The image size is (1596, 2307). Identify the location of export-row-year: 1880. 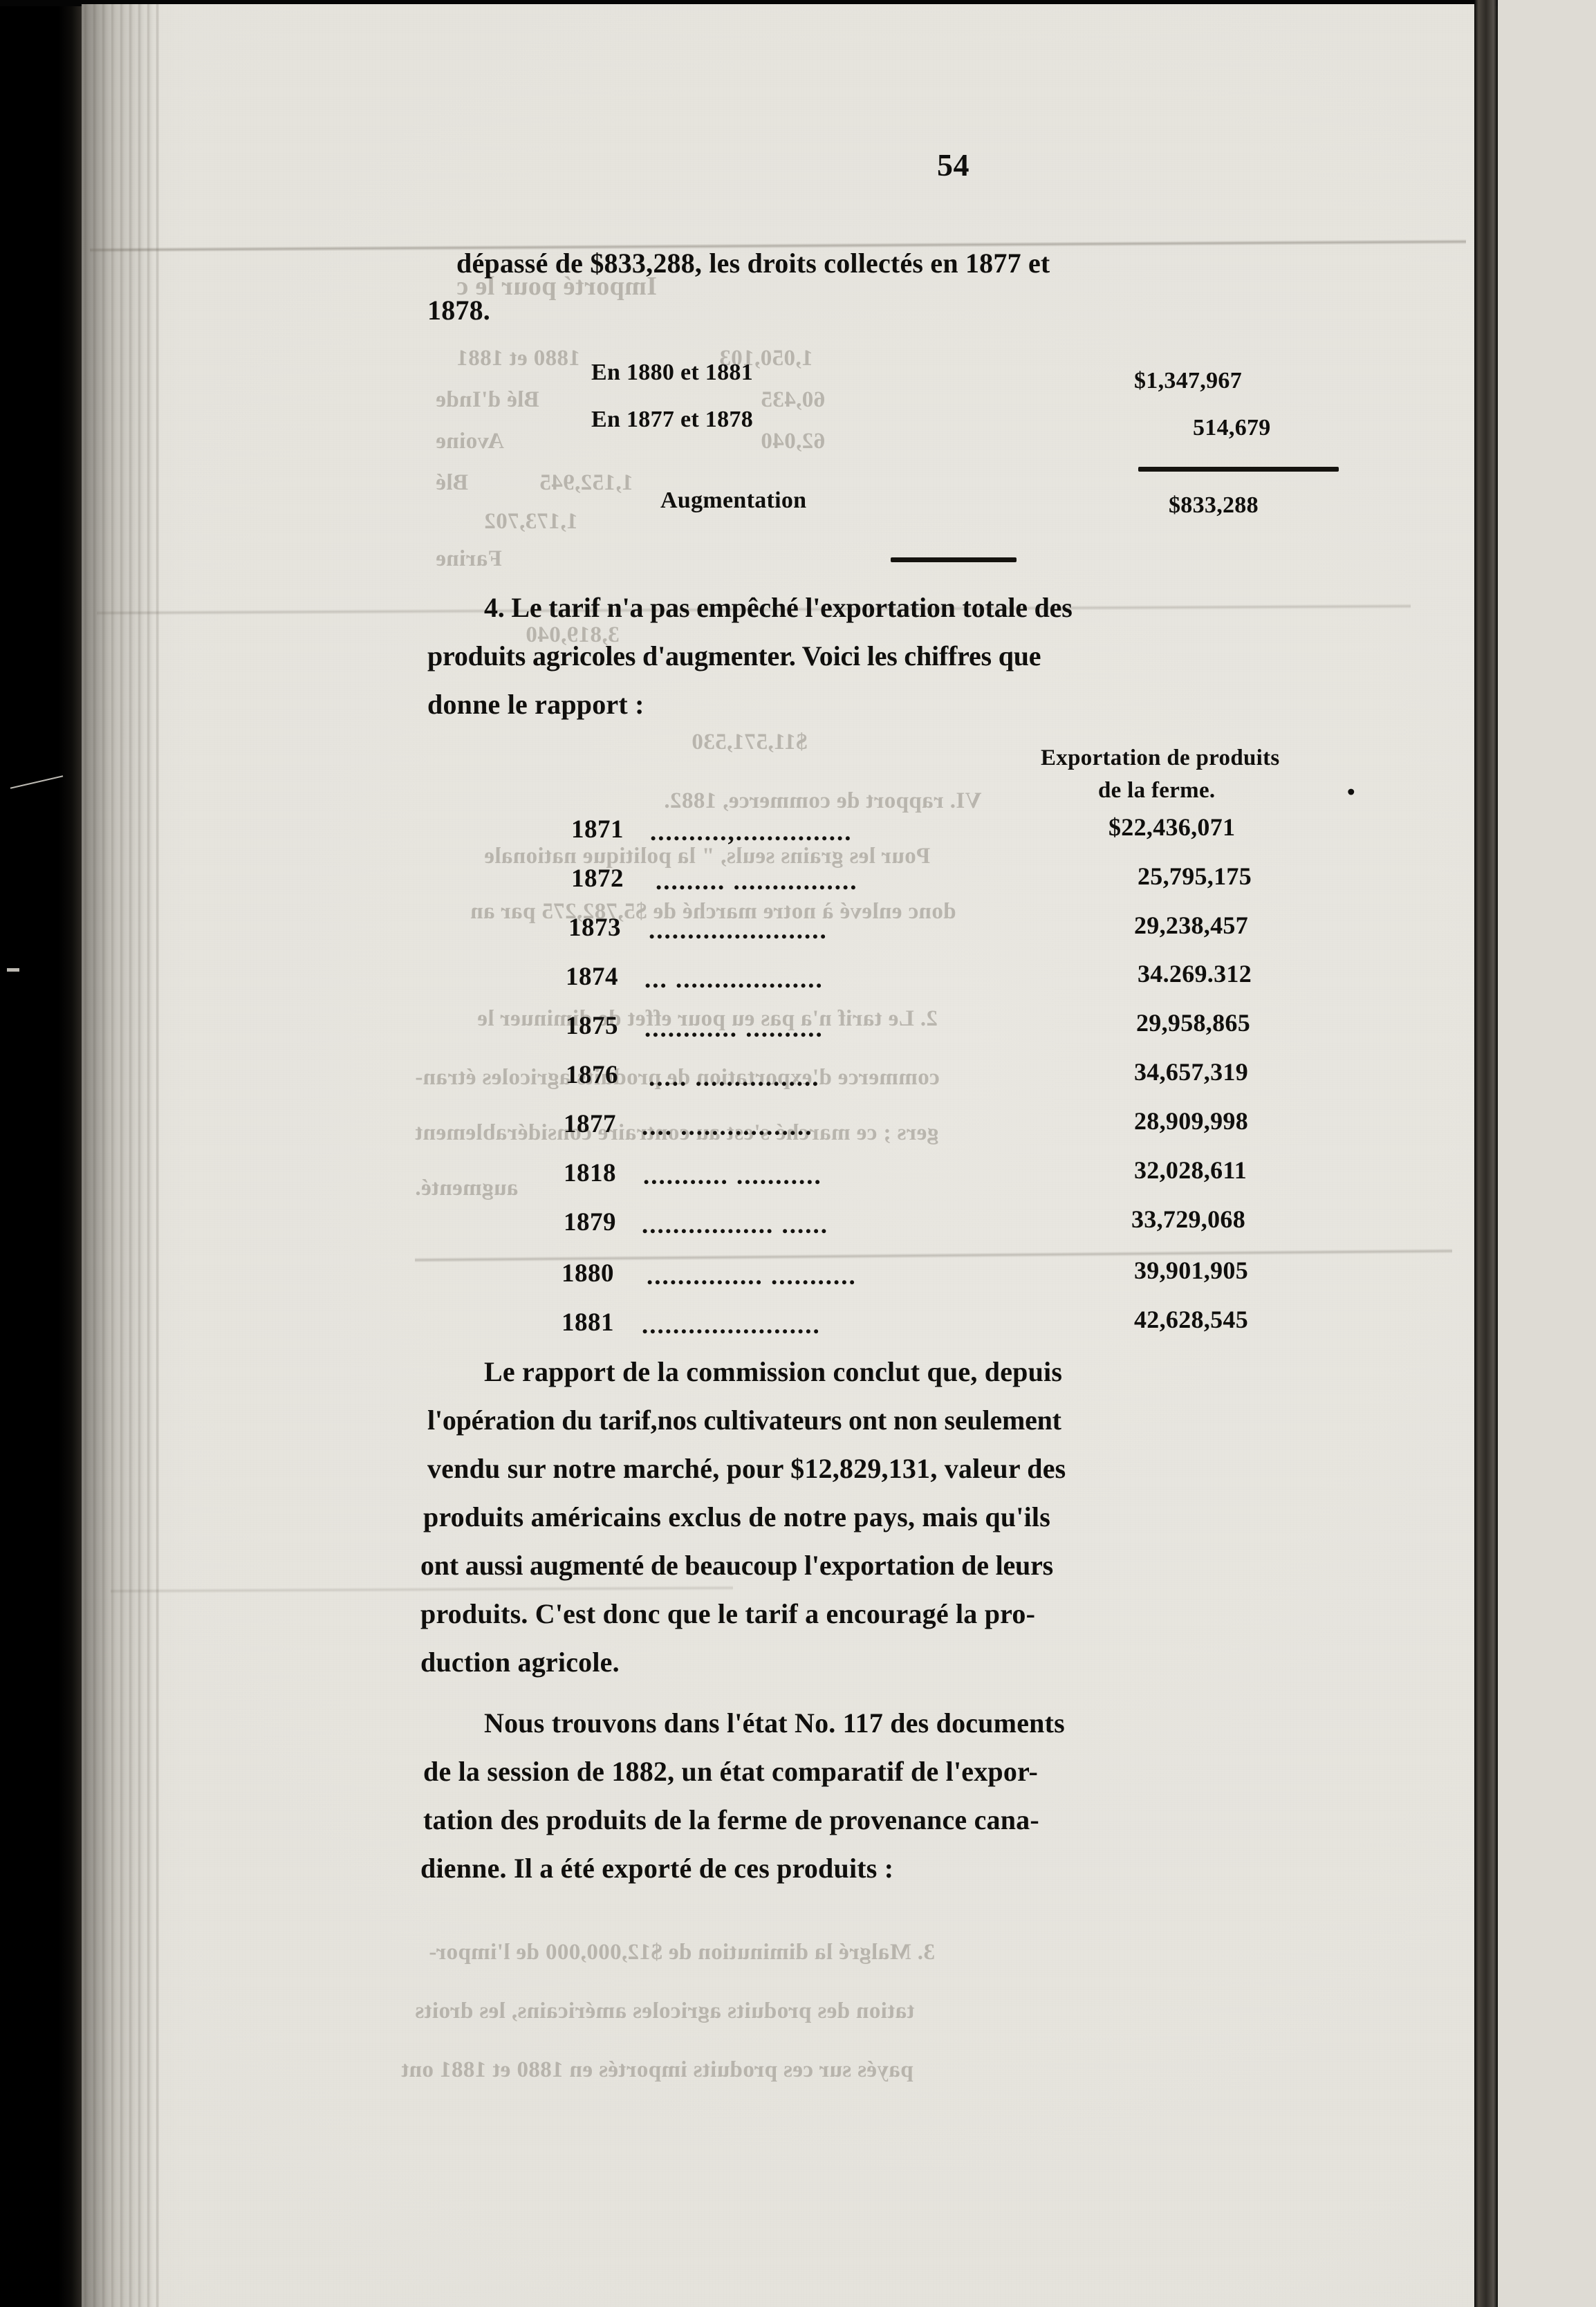
(588, 1274).